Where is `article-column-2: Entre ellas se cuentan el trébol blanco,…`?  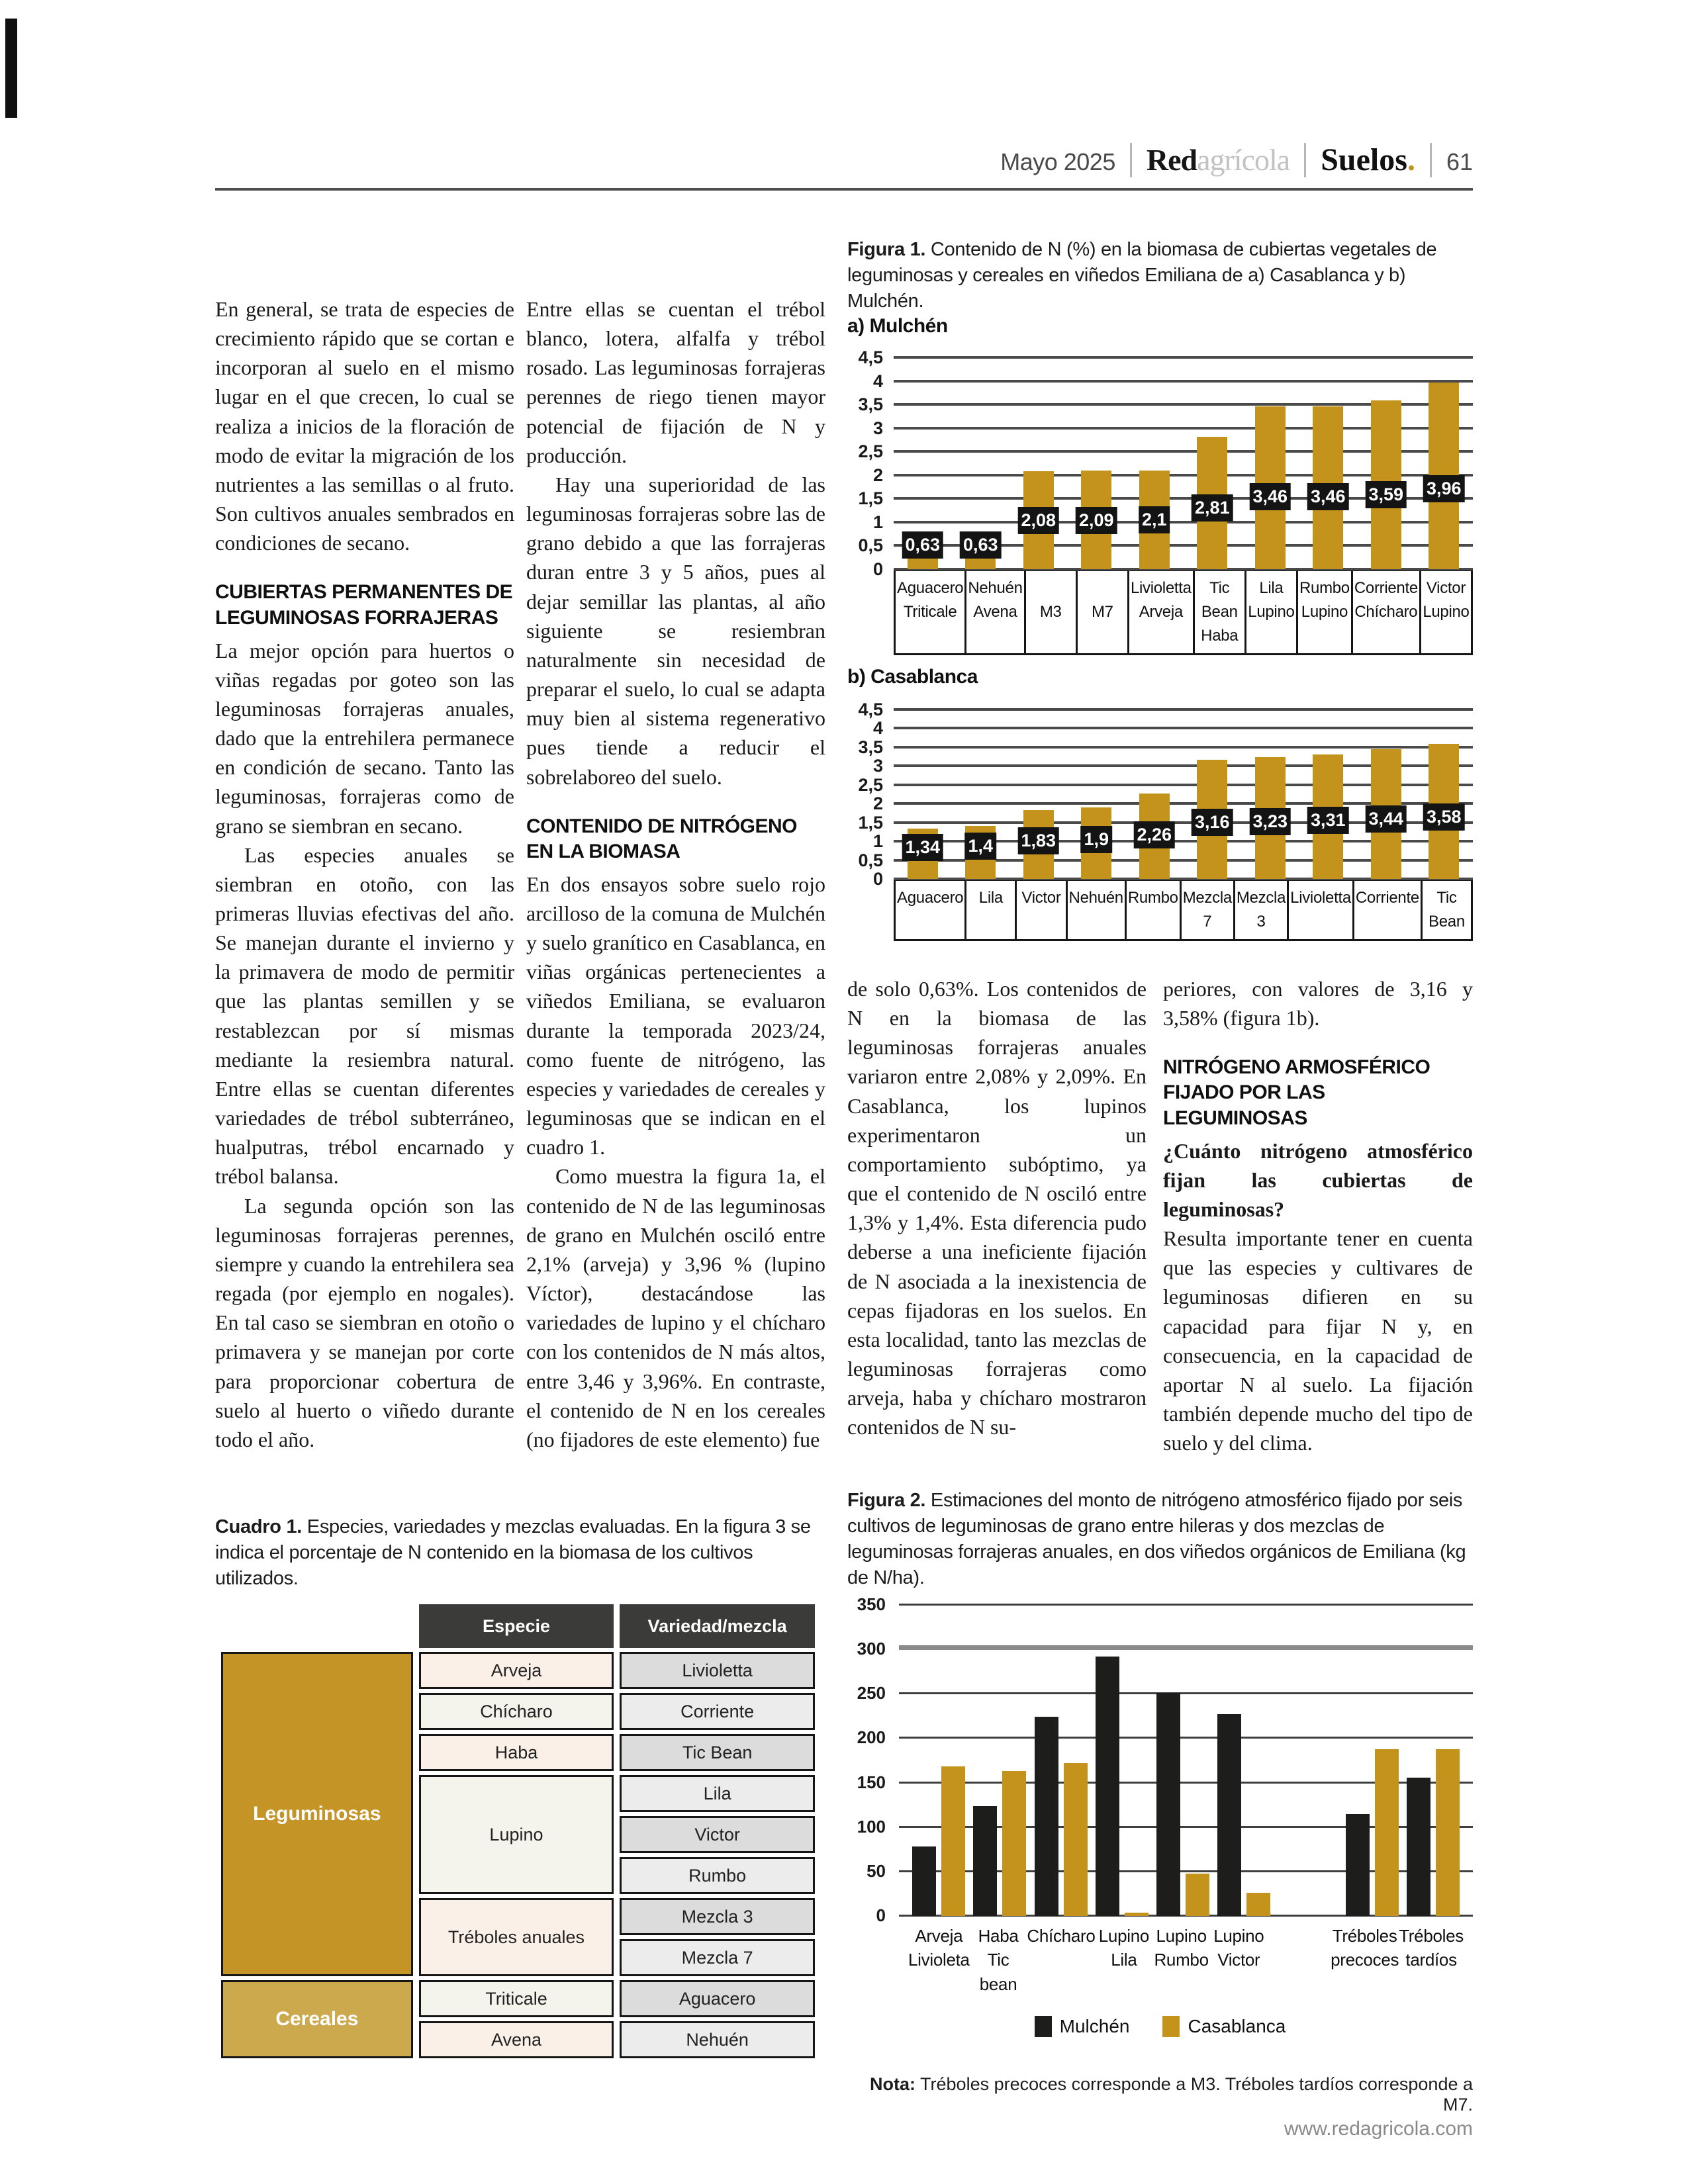 article-column-2: Entre ellas se cuentan el trébol blanco,… is located at coordinates (675, 874).